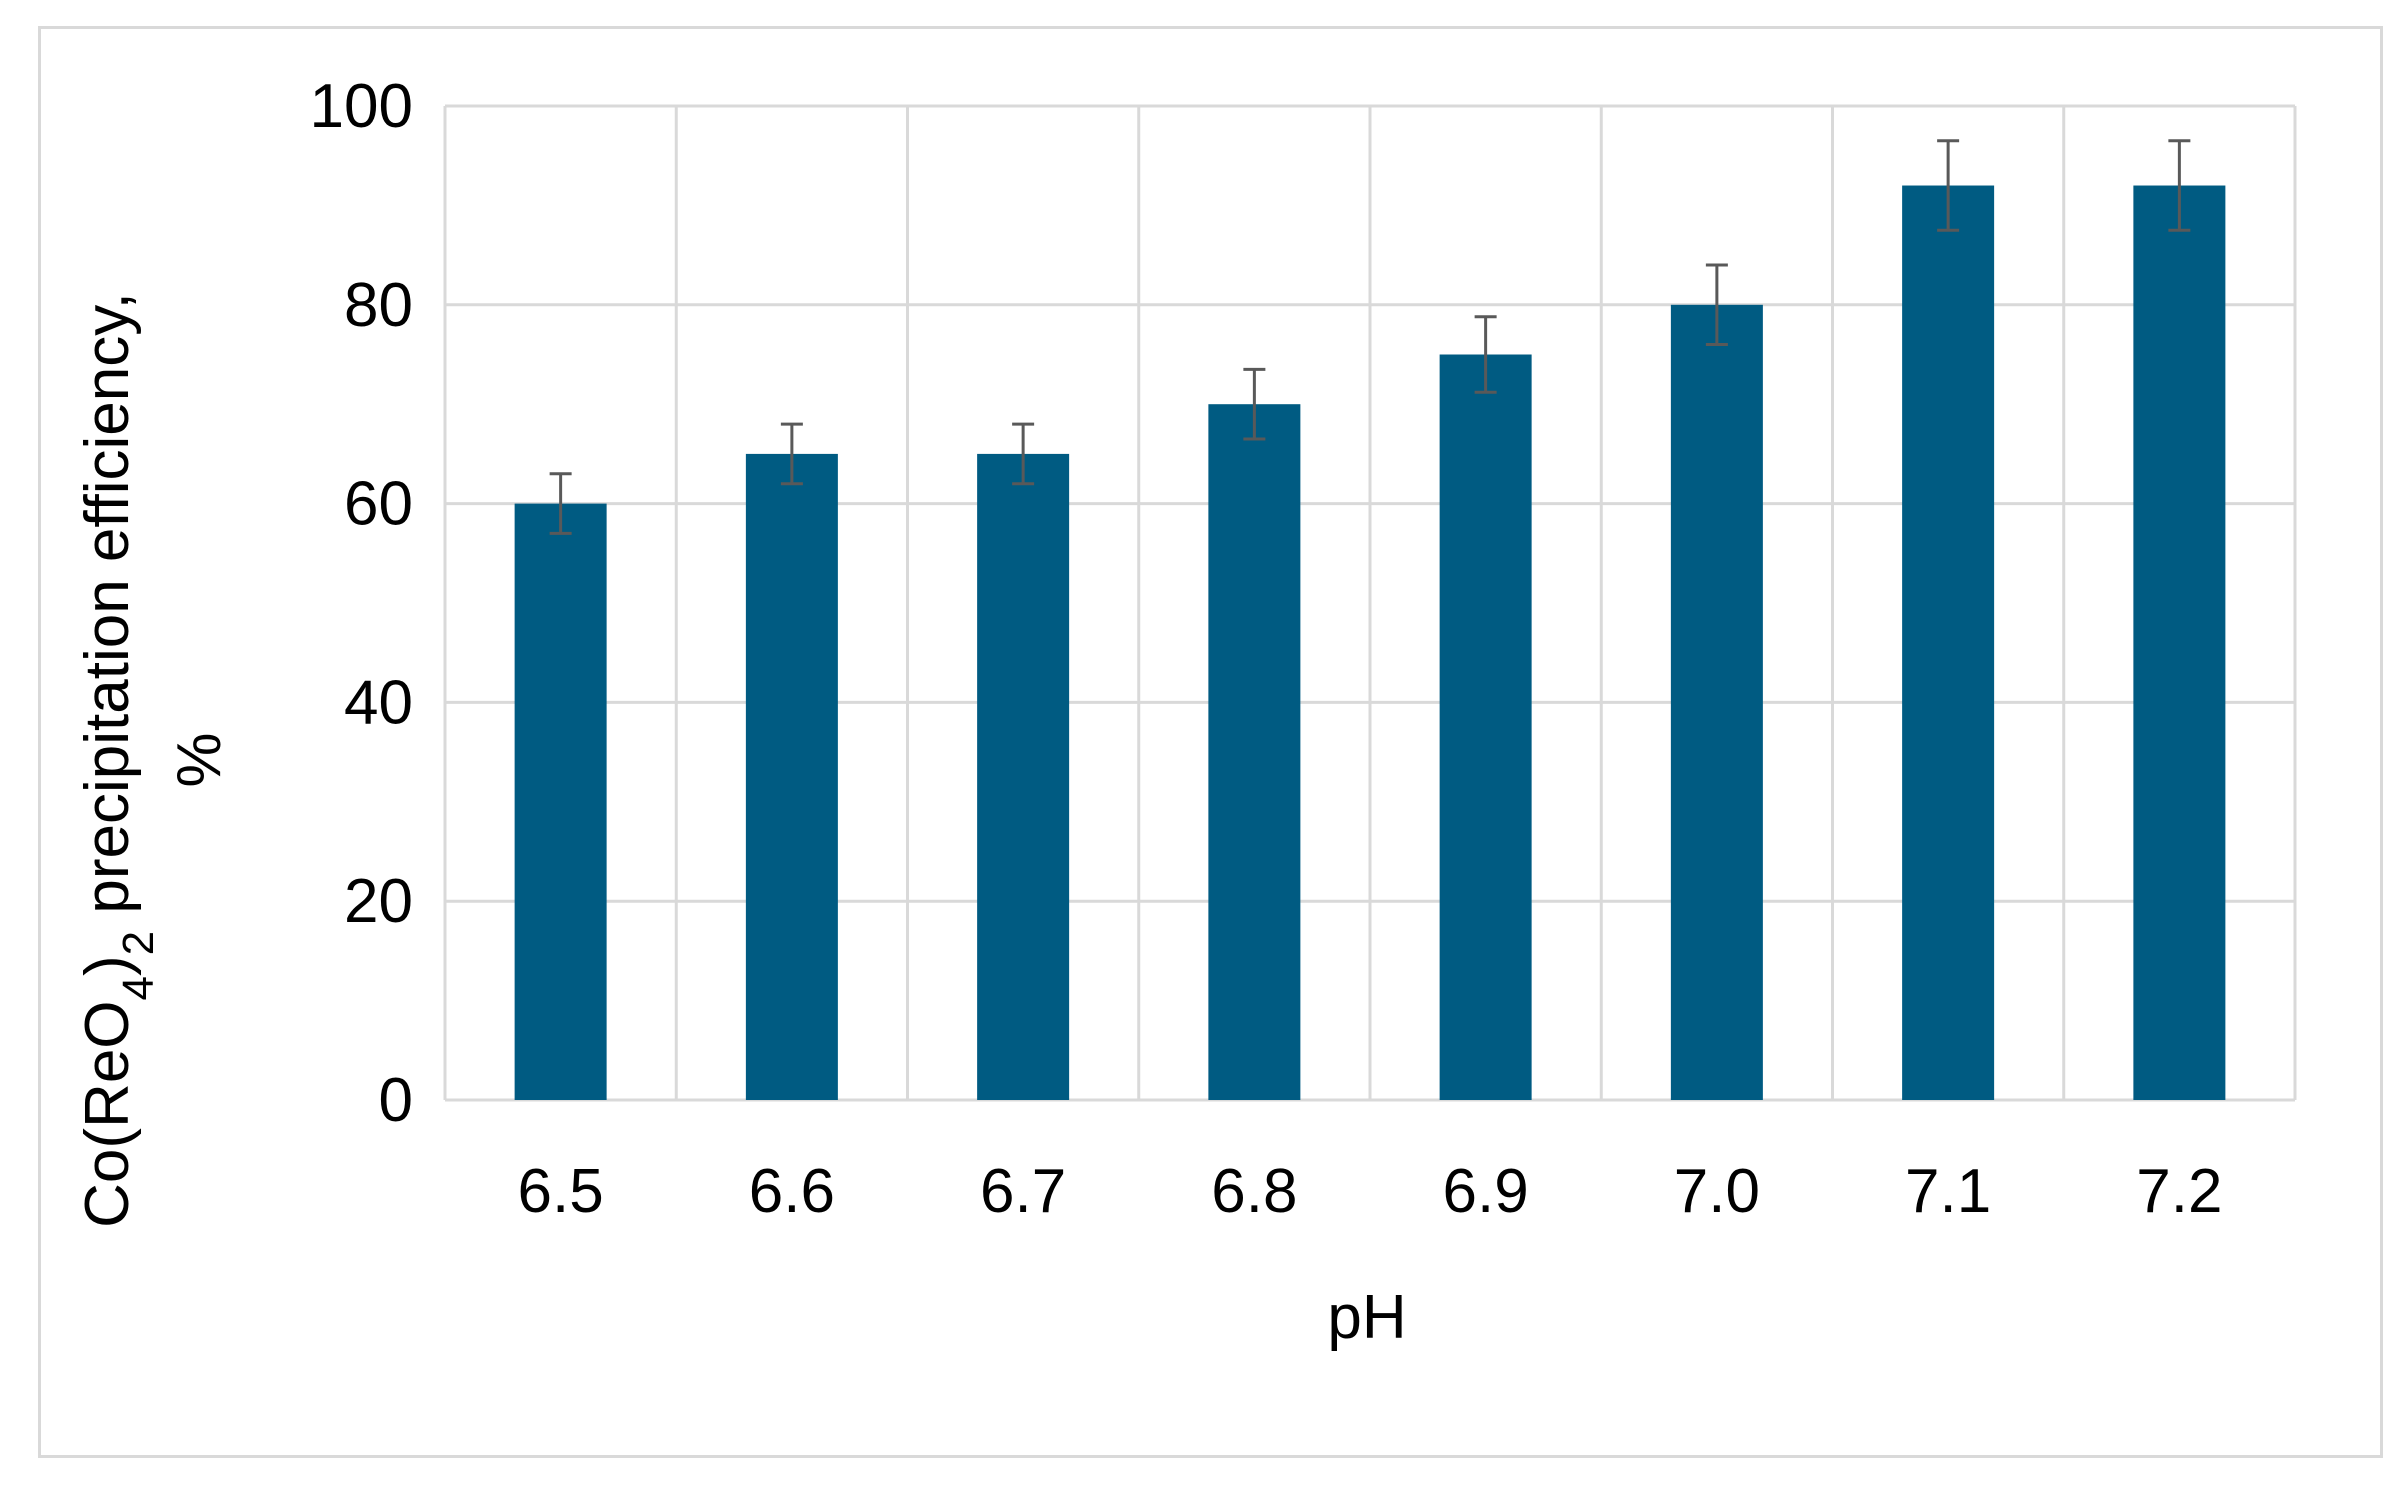  What do you see at coordinates (1023, 1191) in the screenshot?
I see `x-tick-label: 6.7` at bounding box center [1023, 1191].